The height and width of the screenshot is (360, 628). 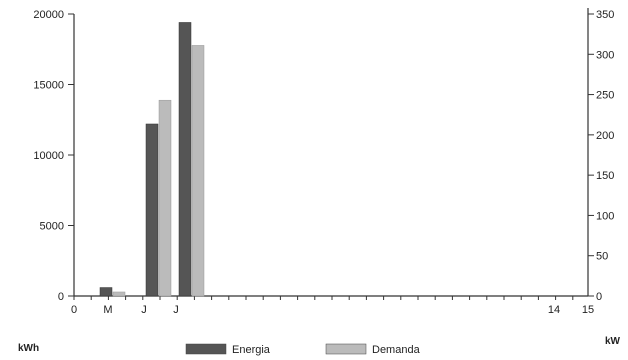 What do you see at coordinates (48, 156) in the screenshot?
I see `left-y-tick-label: 10000` at bounding box center [48, 156].